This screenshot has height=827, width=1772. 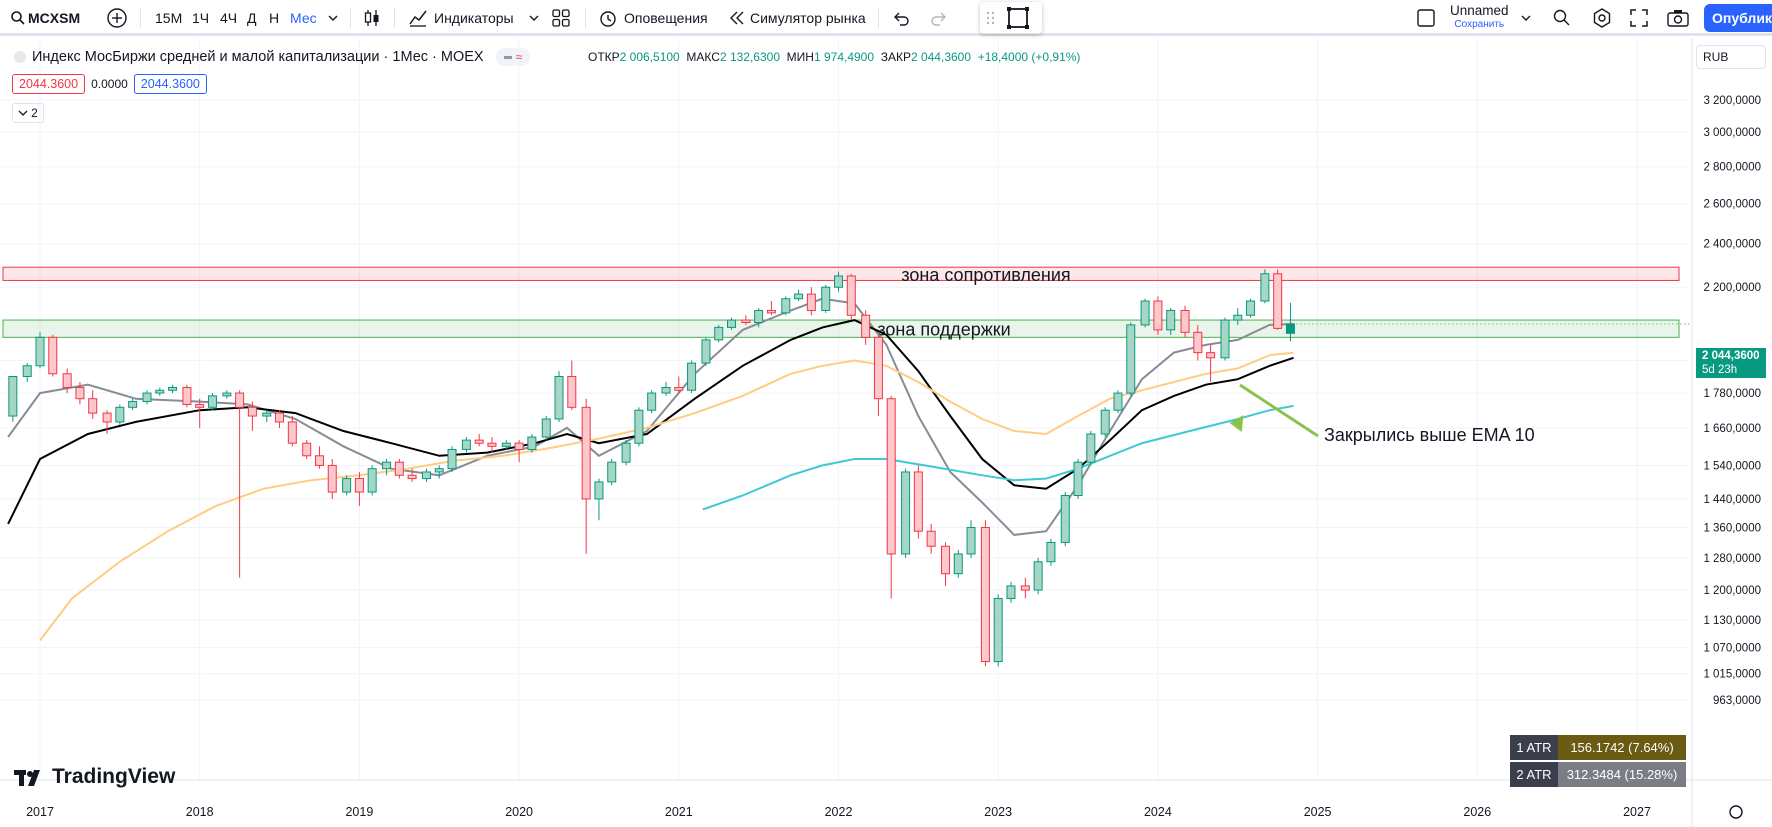 I want to click on currency-selector: RUB, so click(x=1731, y=57).